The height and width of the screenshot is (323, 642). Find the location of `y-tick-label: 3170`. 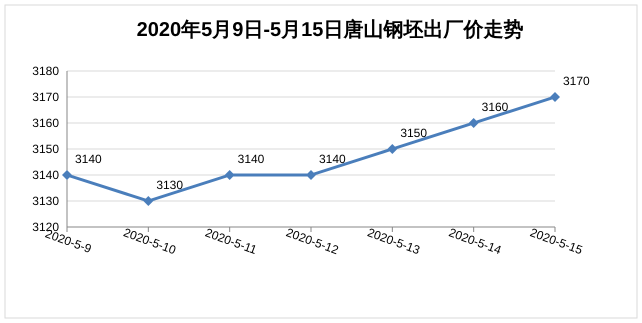

y-tick-label: 3170 is located at coordinates (46, 97).